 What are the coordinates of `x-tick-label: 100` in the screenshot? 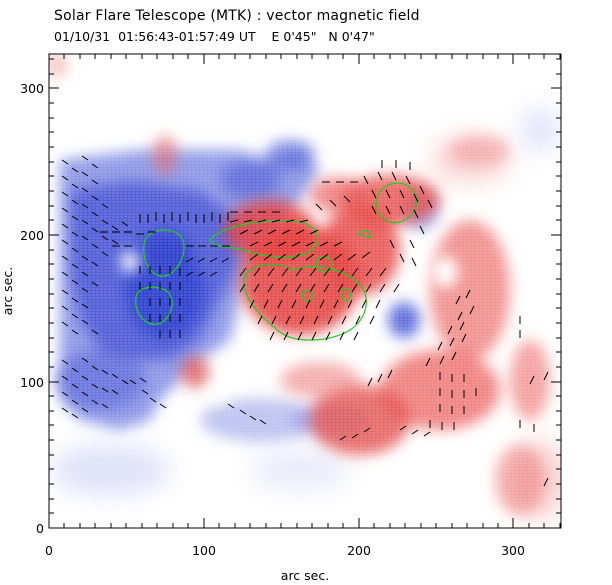 It's located at (204, 550).